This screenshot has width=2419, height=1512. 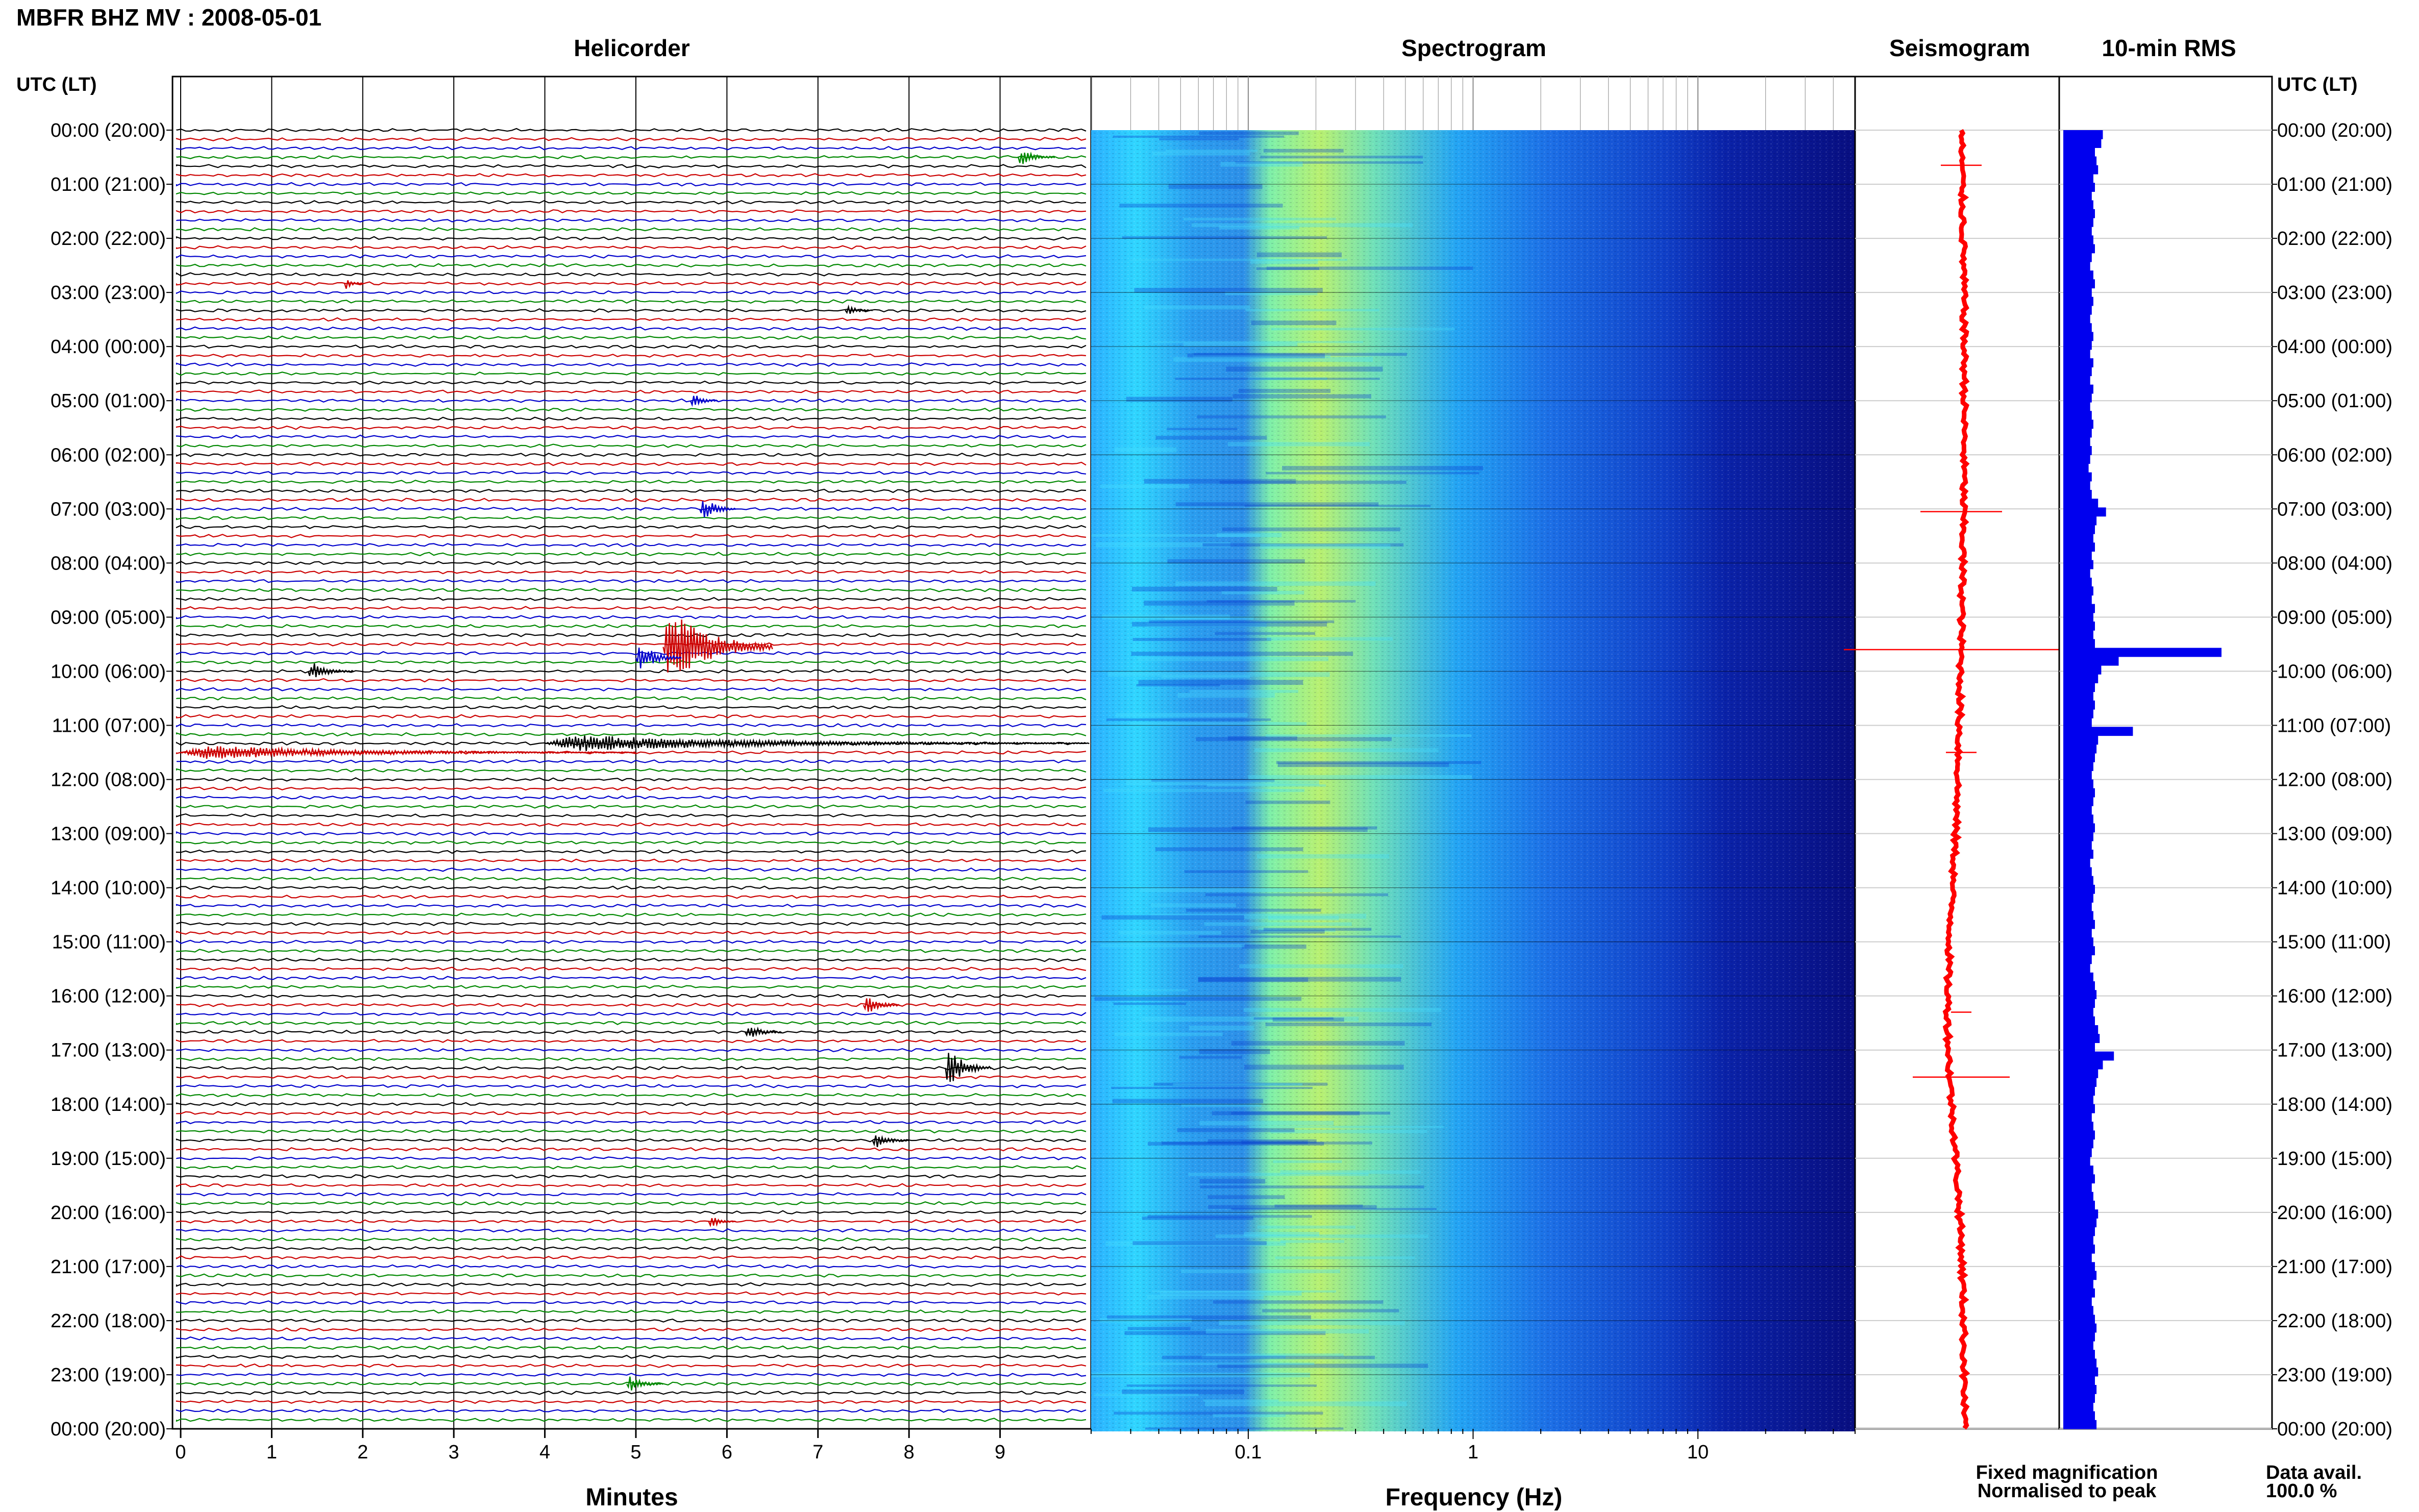 What do you see at coordinates (180, 1452) in the screenshot?
I see `helicorder-x-tick-label: 0` at bounding box center [180, 1452].